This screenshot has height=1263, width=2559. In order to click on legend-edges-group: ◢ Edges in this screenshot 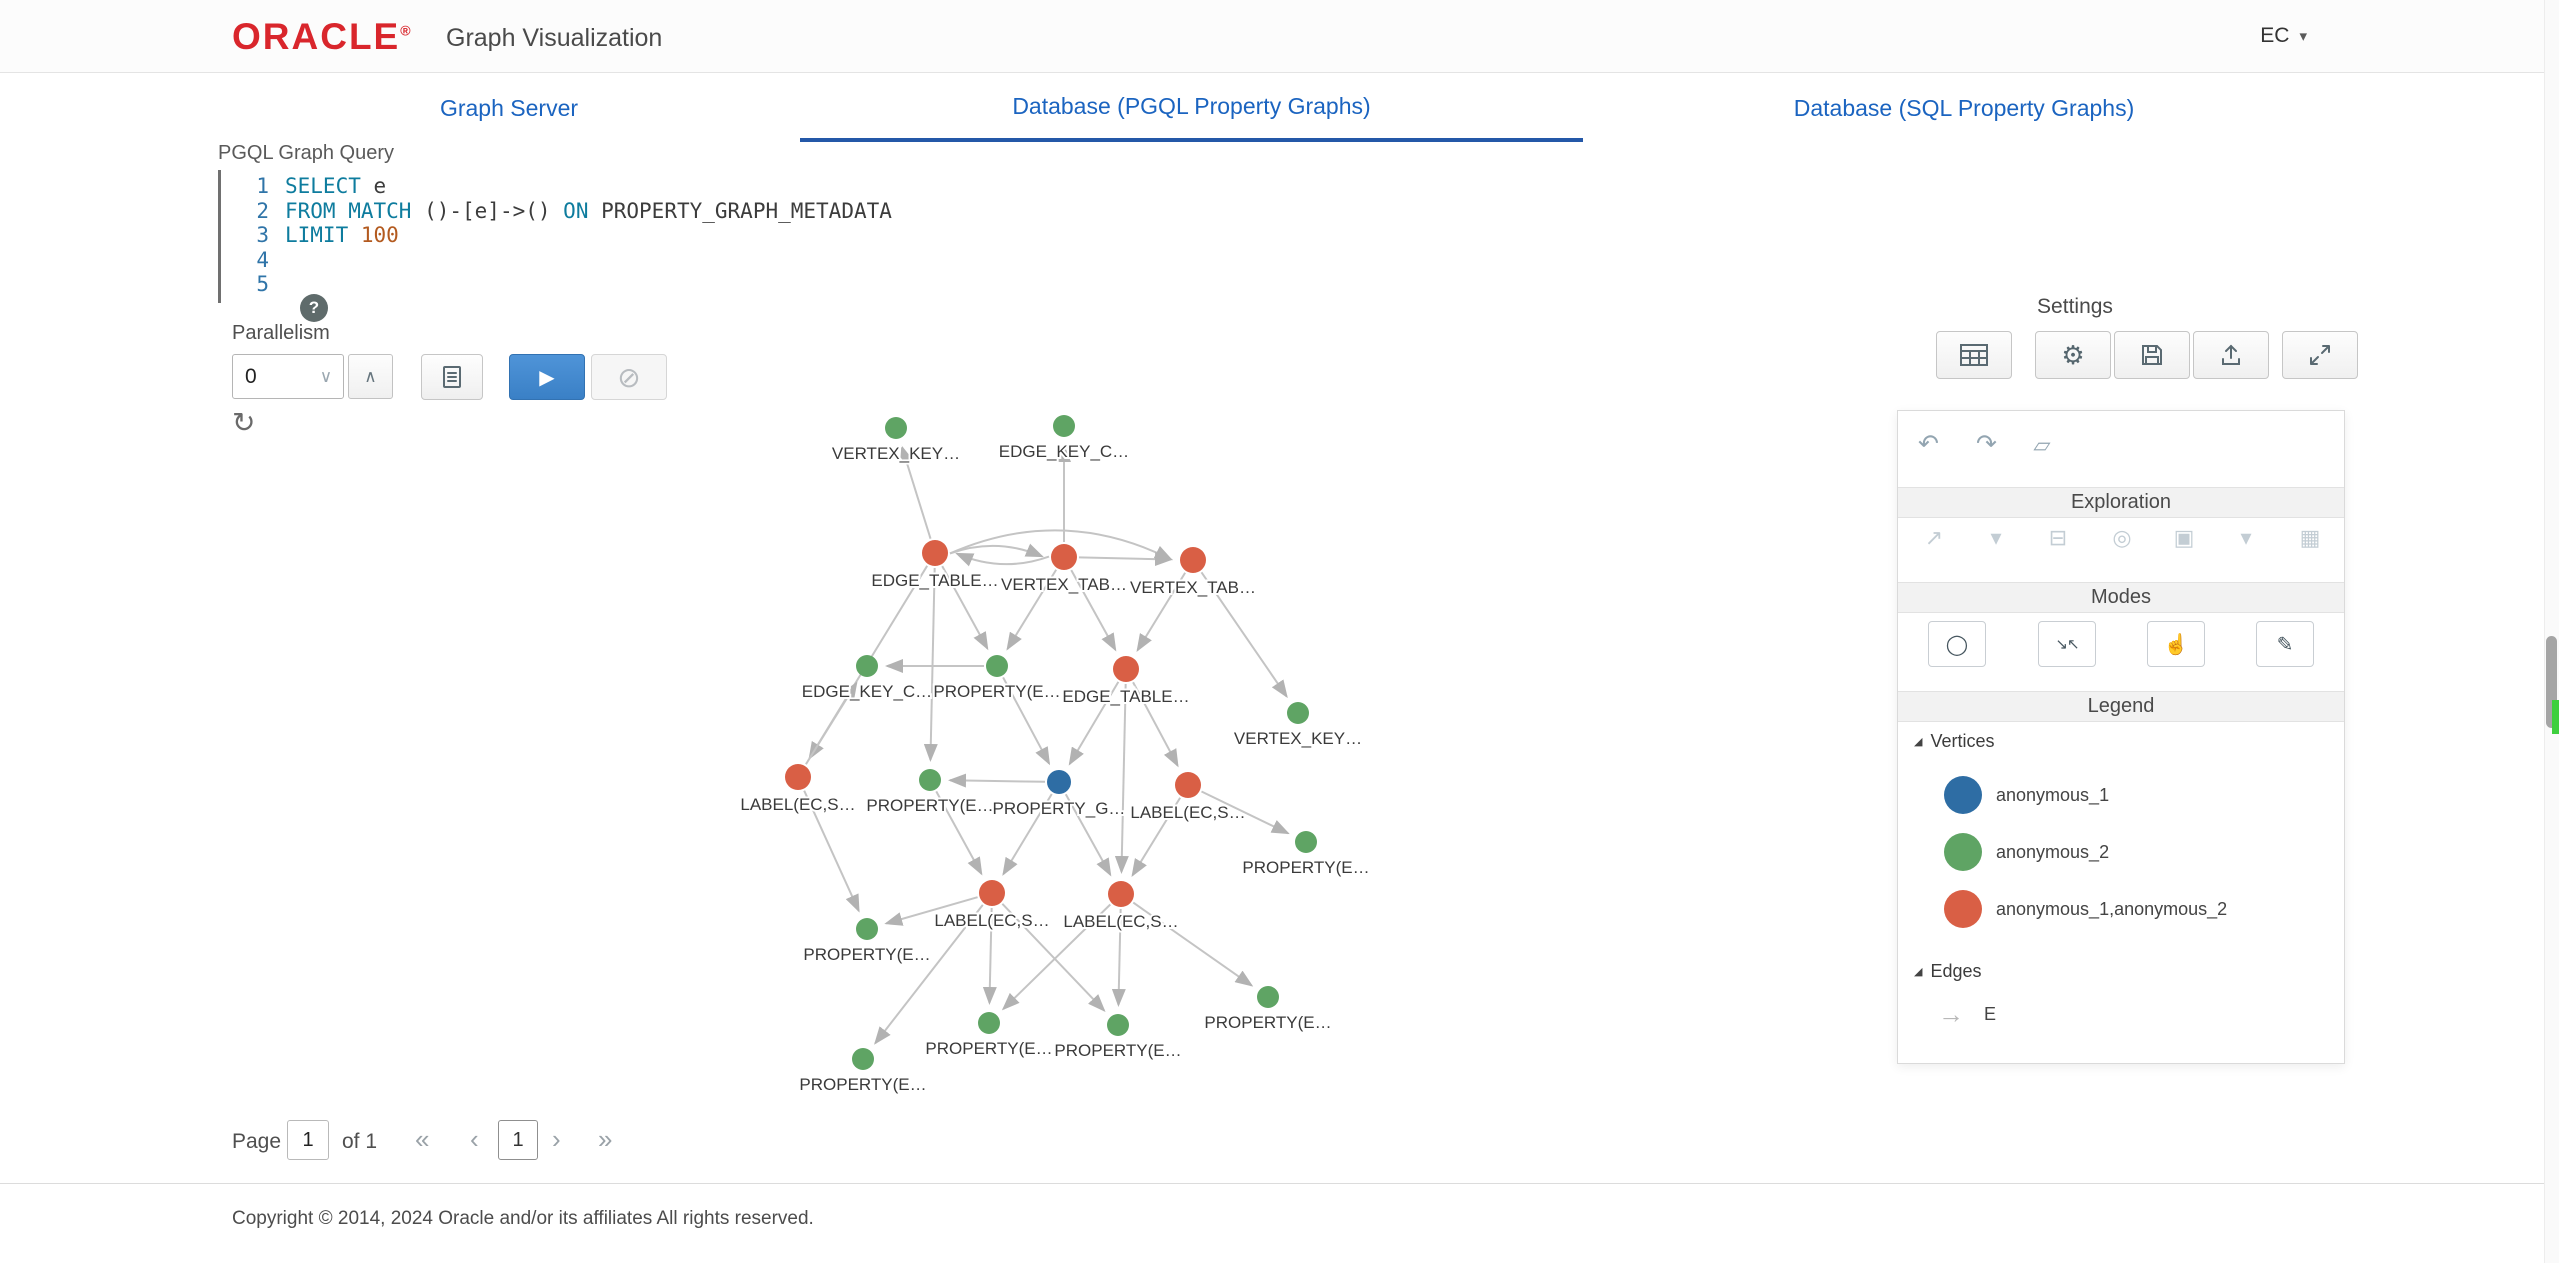, I will do `click(1948, 971)`.